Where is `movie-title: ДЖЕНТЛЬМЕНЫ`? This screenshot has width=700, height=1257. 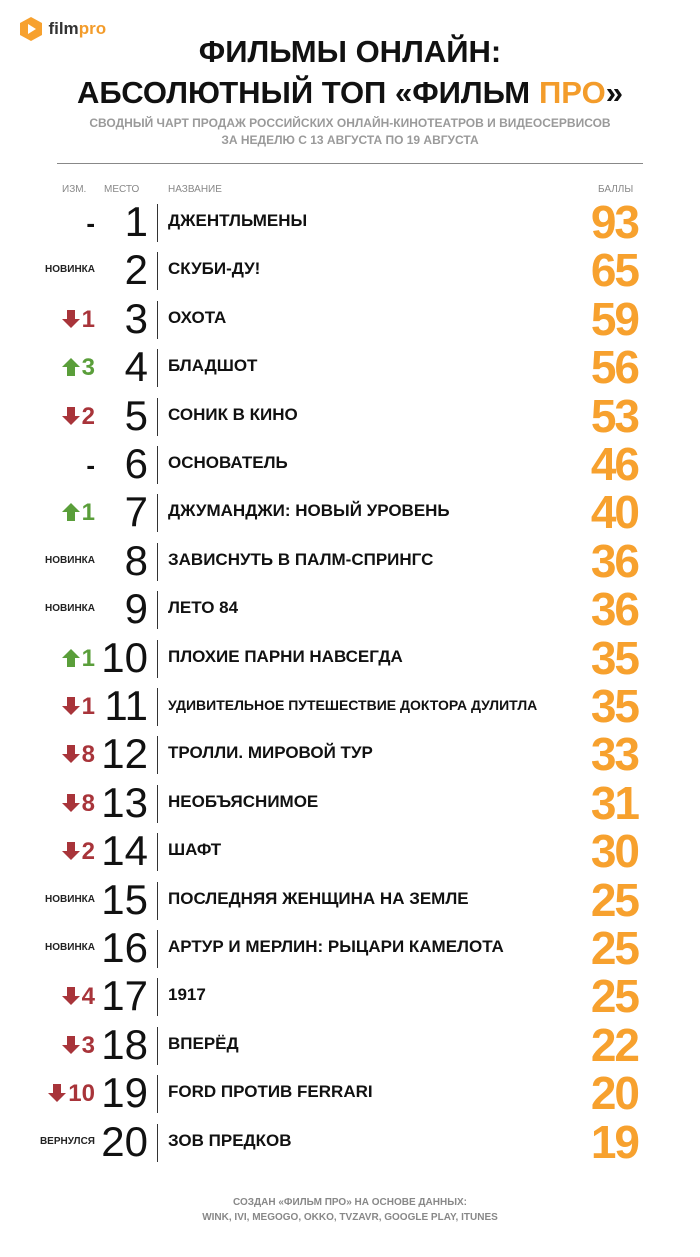
movie-title: ДЖЕНТЛЬМЕНЫ is located at coordinates (238, 220).